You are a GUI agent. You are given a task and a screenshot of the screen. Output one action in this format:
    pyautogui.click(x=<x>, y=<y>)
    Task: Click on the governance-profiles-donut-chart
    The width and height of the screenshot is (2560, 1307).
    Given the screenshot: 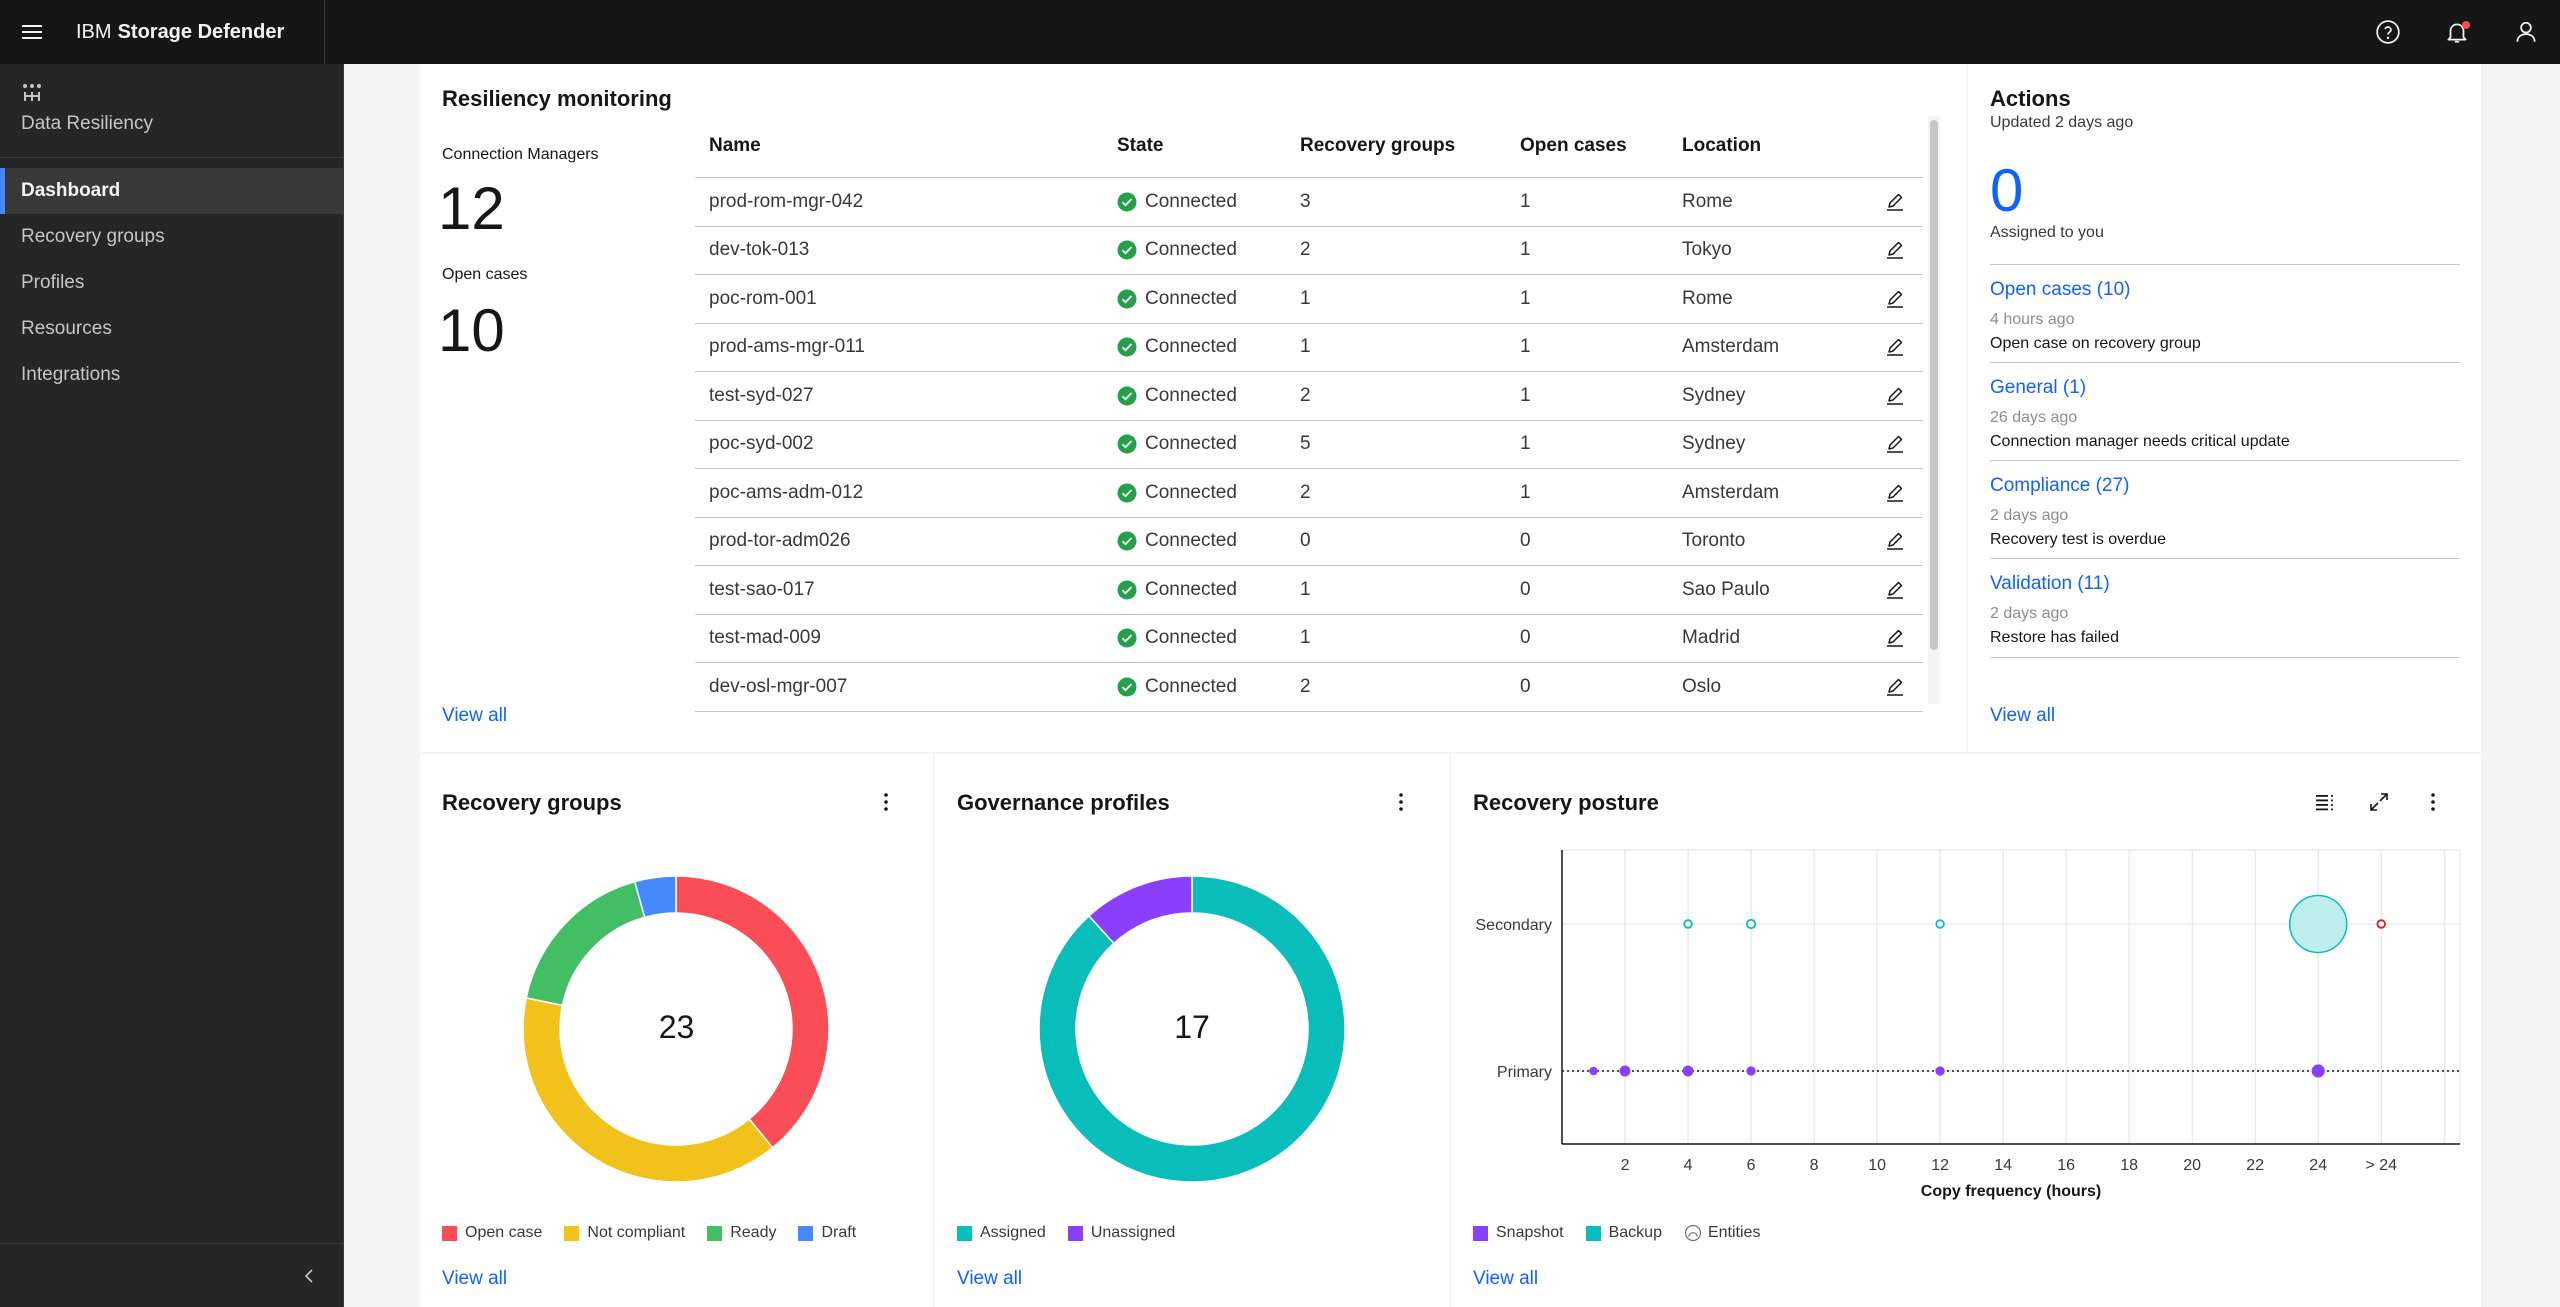 What is the action you would take?
    pyautogui.click(x=1192, y=1029)
    